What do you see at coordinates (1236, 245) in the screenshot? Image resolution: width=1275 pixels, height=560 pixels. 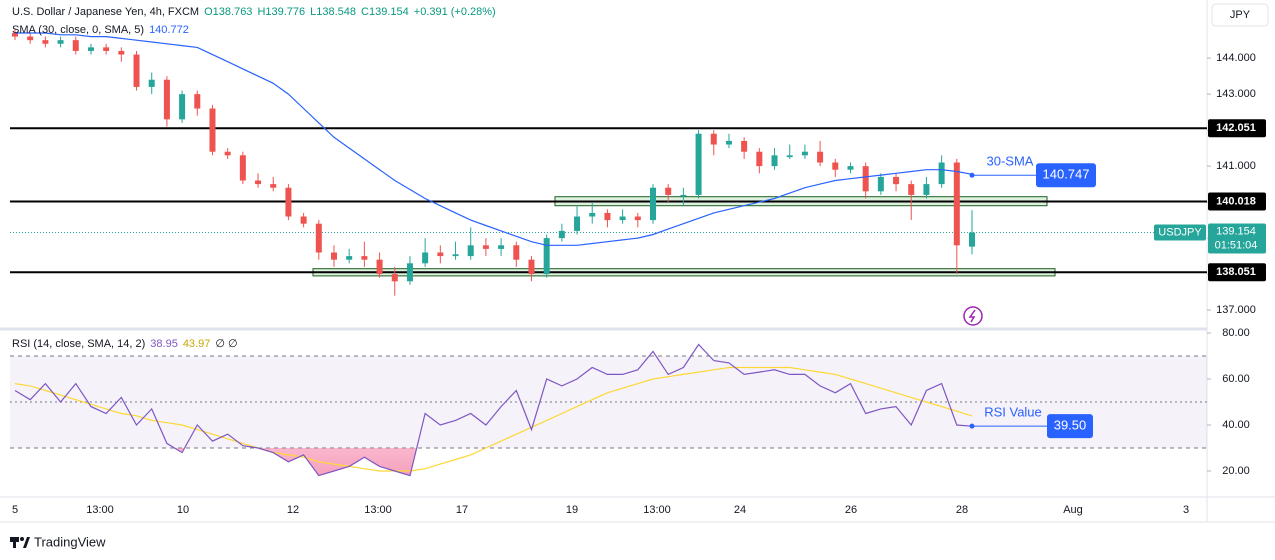 I see `countdown: 01:51:04` at bounding box center [1236, 245].